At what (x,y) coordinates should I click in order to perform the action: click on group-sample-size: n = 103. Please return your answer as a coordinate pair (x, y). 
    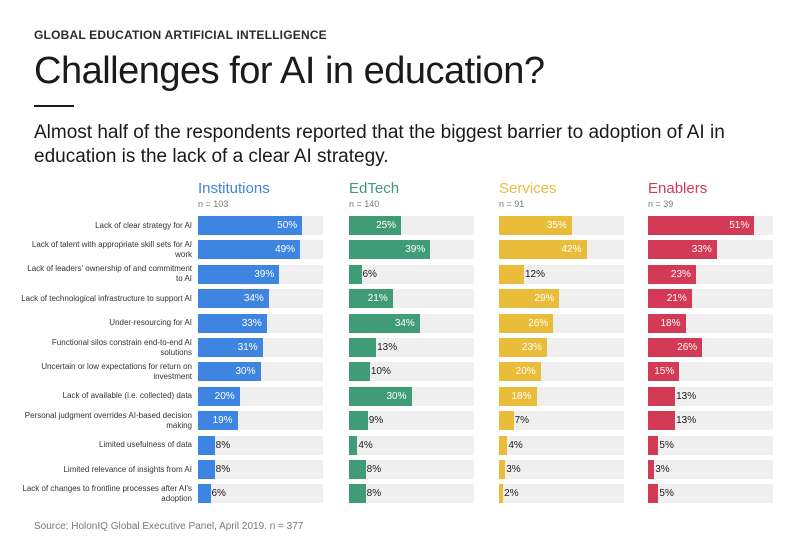
    Looking at the image, I should click on (213, 204).